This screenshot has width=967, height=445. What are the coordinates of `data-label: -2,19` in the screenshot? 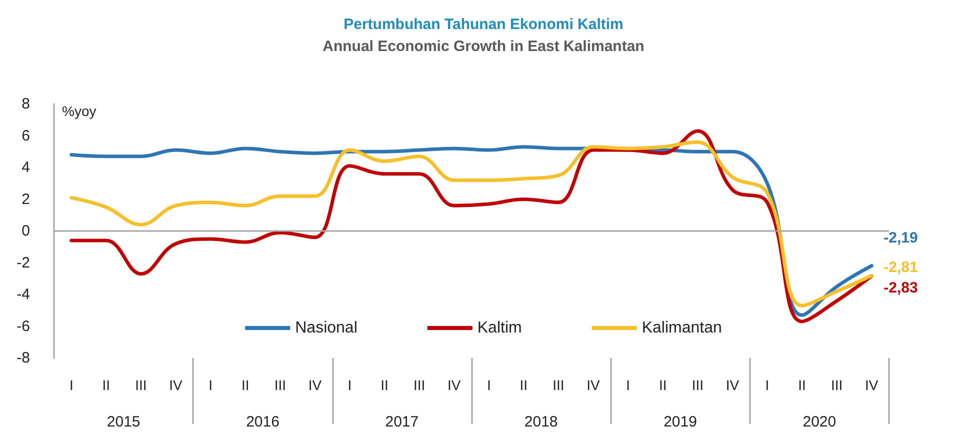 It's located at (901, 237).